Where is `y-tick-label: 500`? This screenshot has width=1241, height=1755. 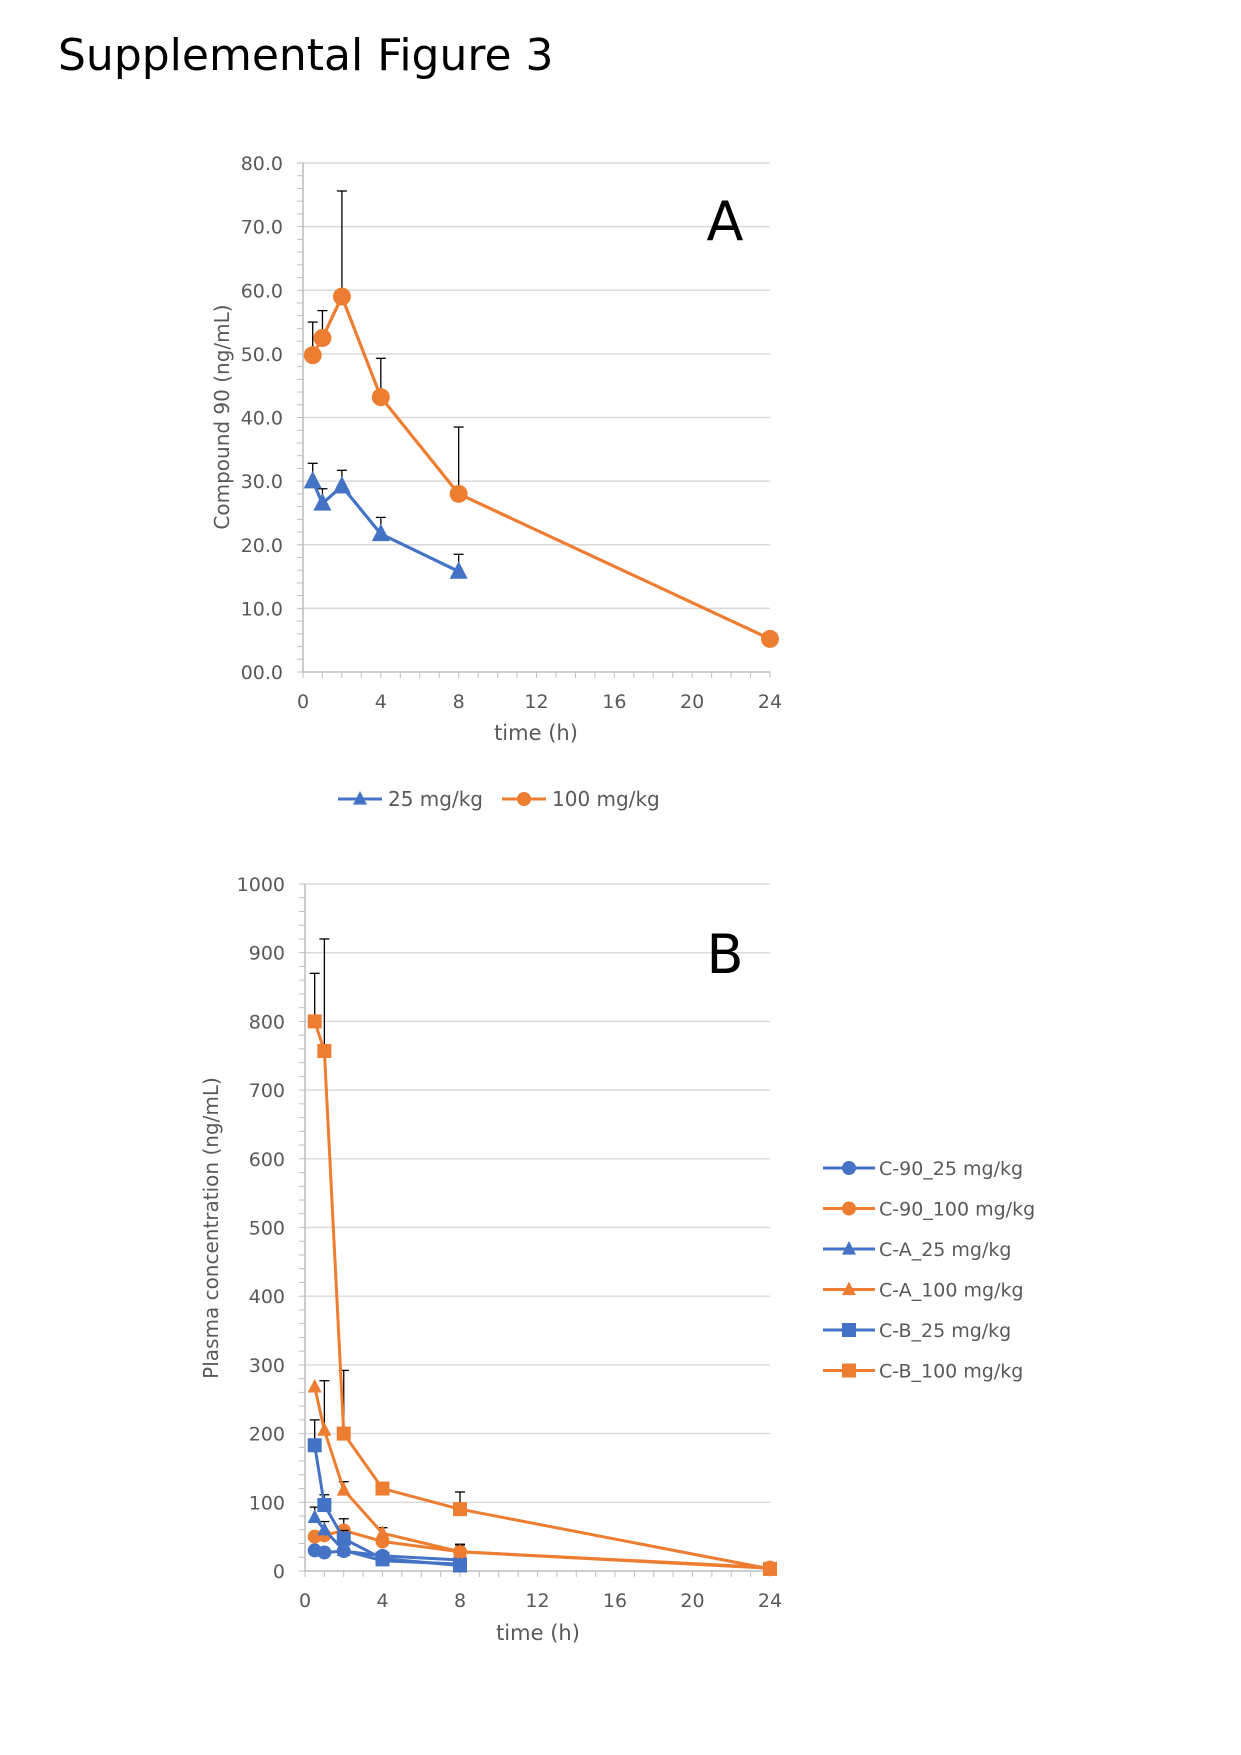 y-tick-label: 500 is located at coordinates (267, 1229).